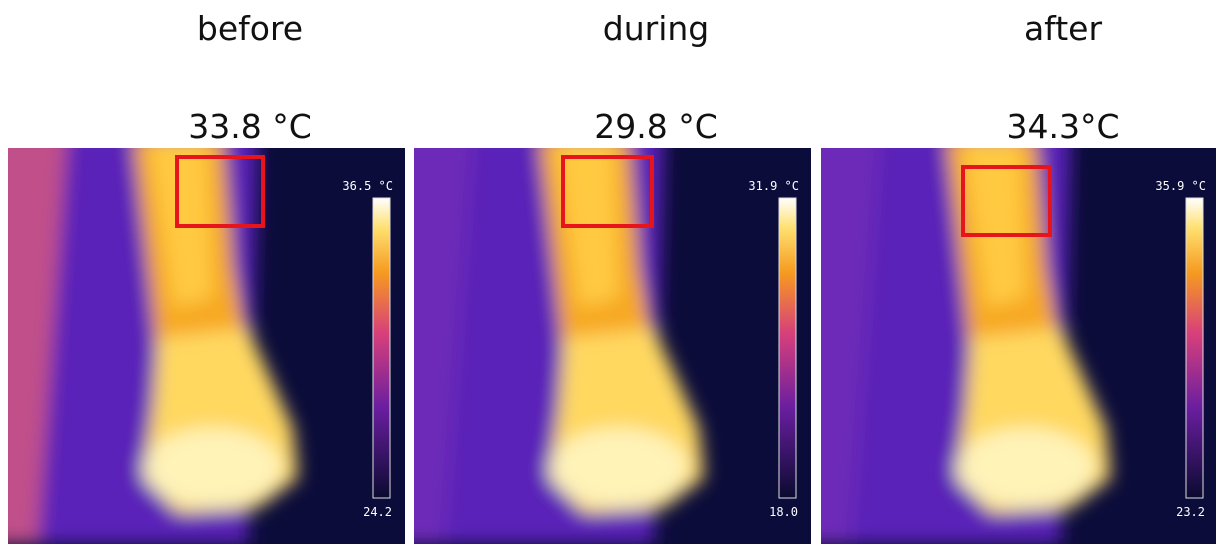  I want to click on forearm-core, so click(994, 228).